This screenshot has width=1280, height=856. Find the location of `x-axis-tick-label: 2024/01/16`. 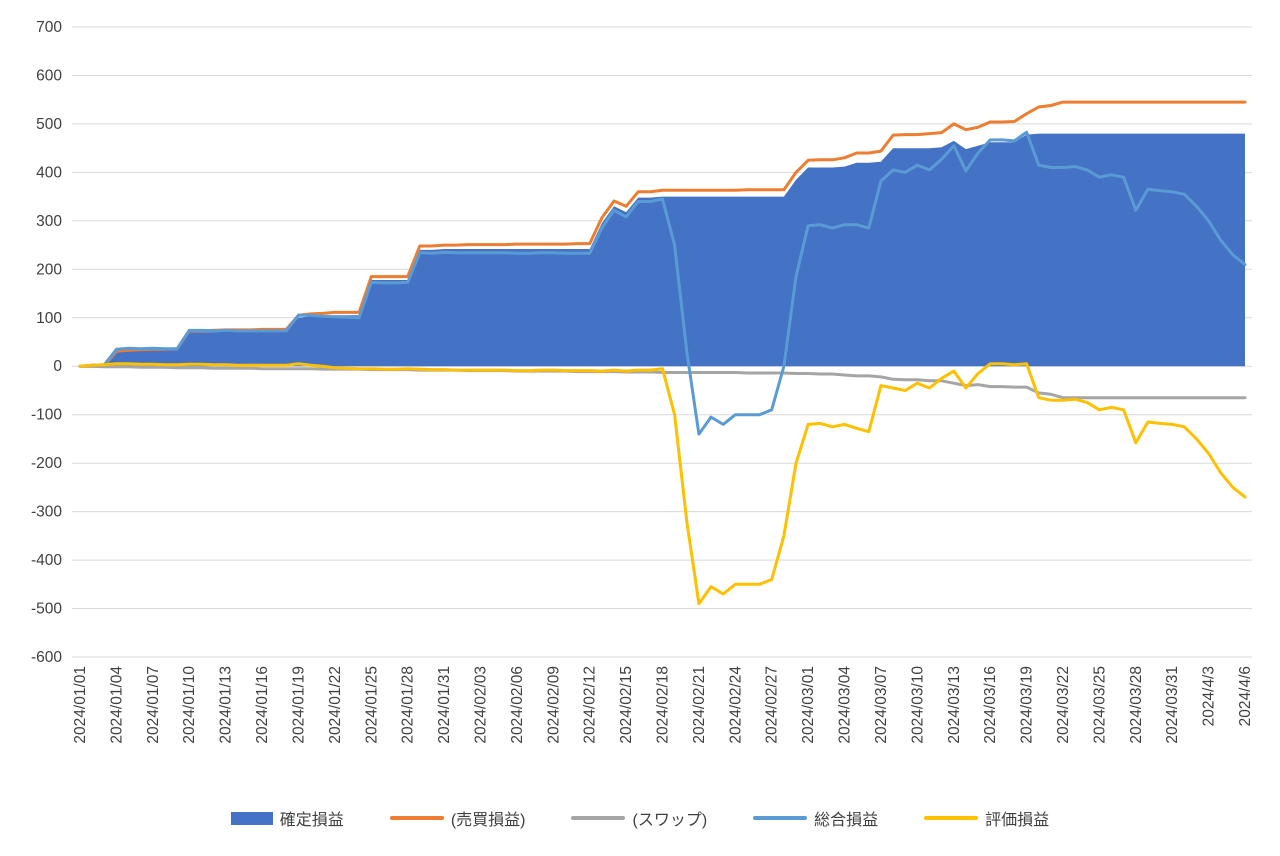

x-axis-tick-label: 2024/01/16 is located at coordinates (262, 705).